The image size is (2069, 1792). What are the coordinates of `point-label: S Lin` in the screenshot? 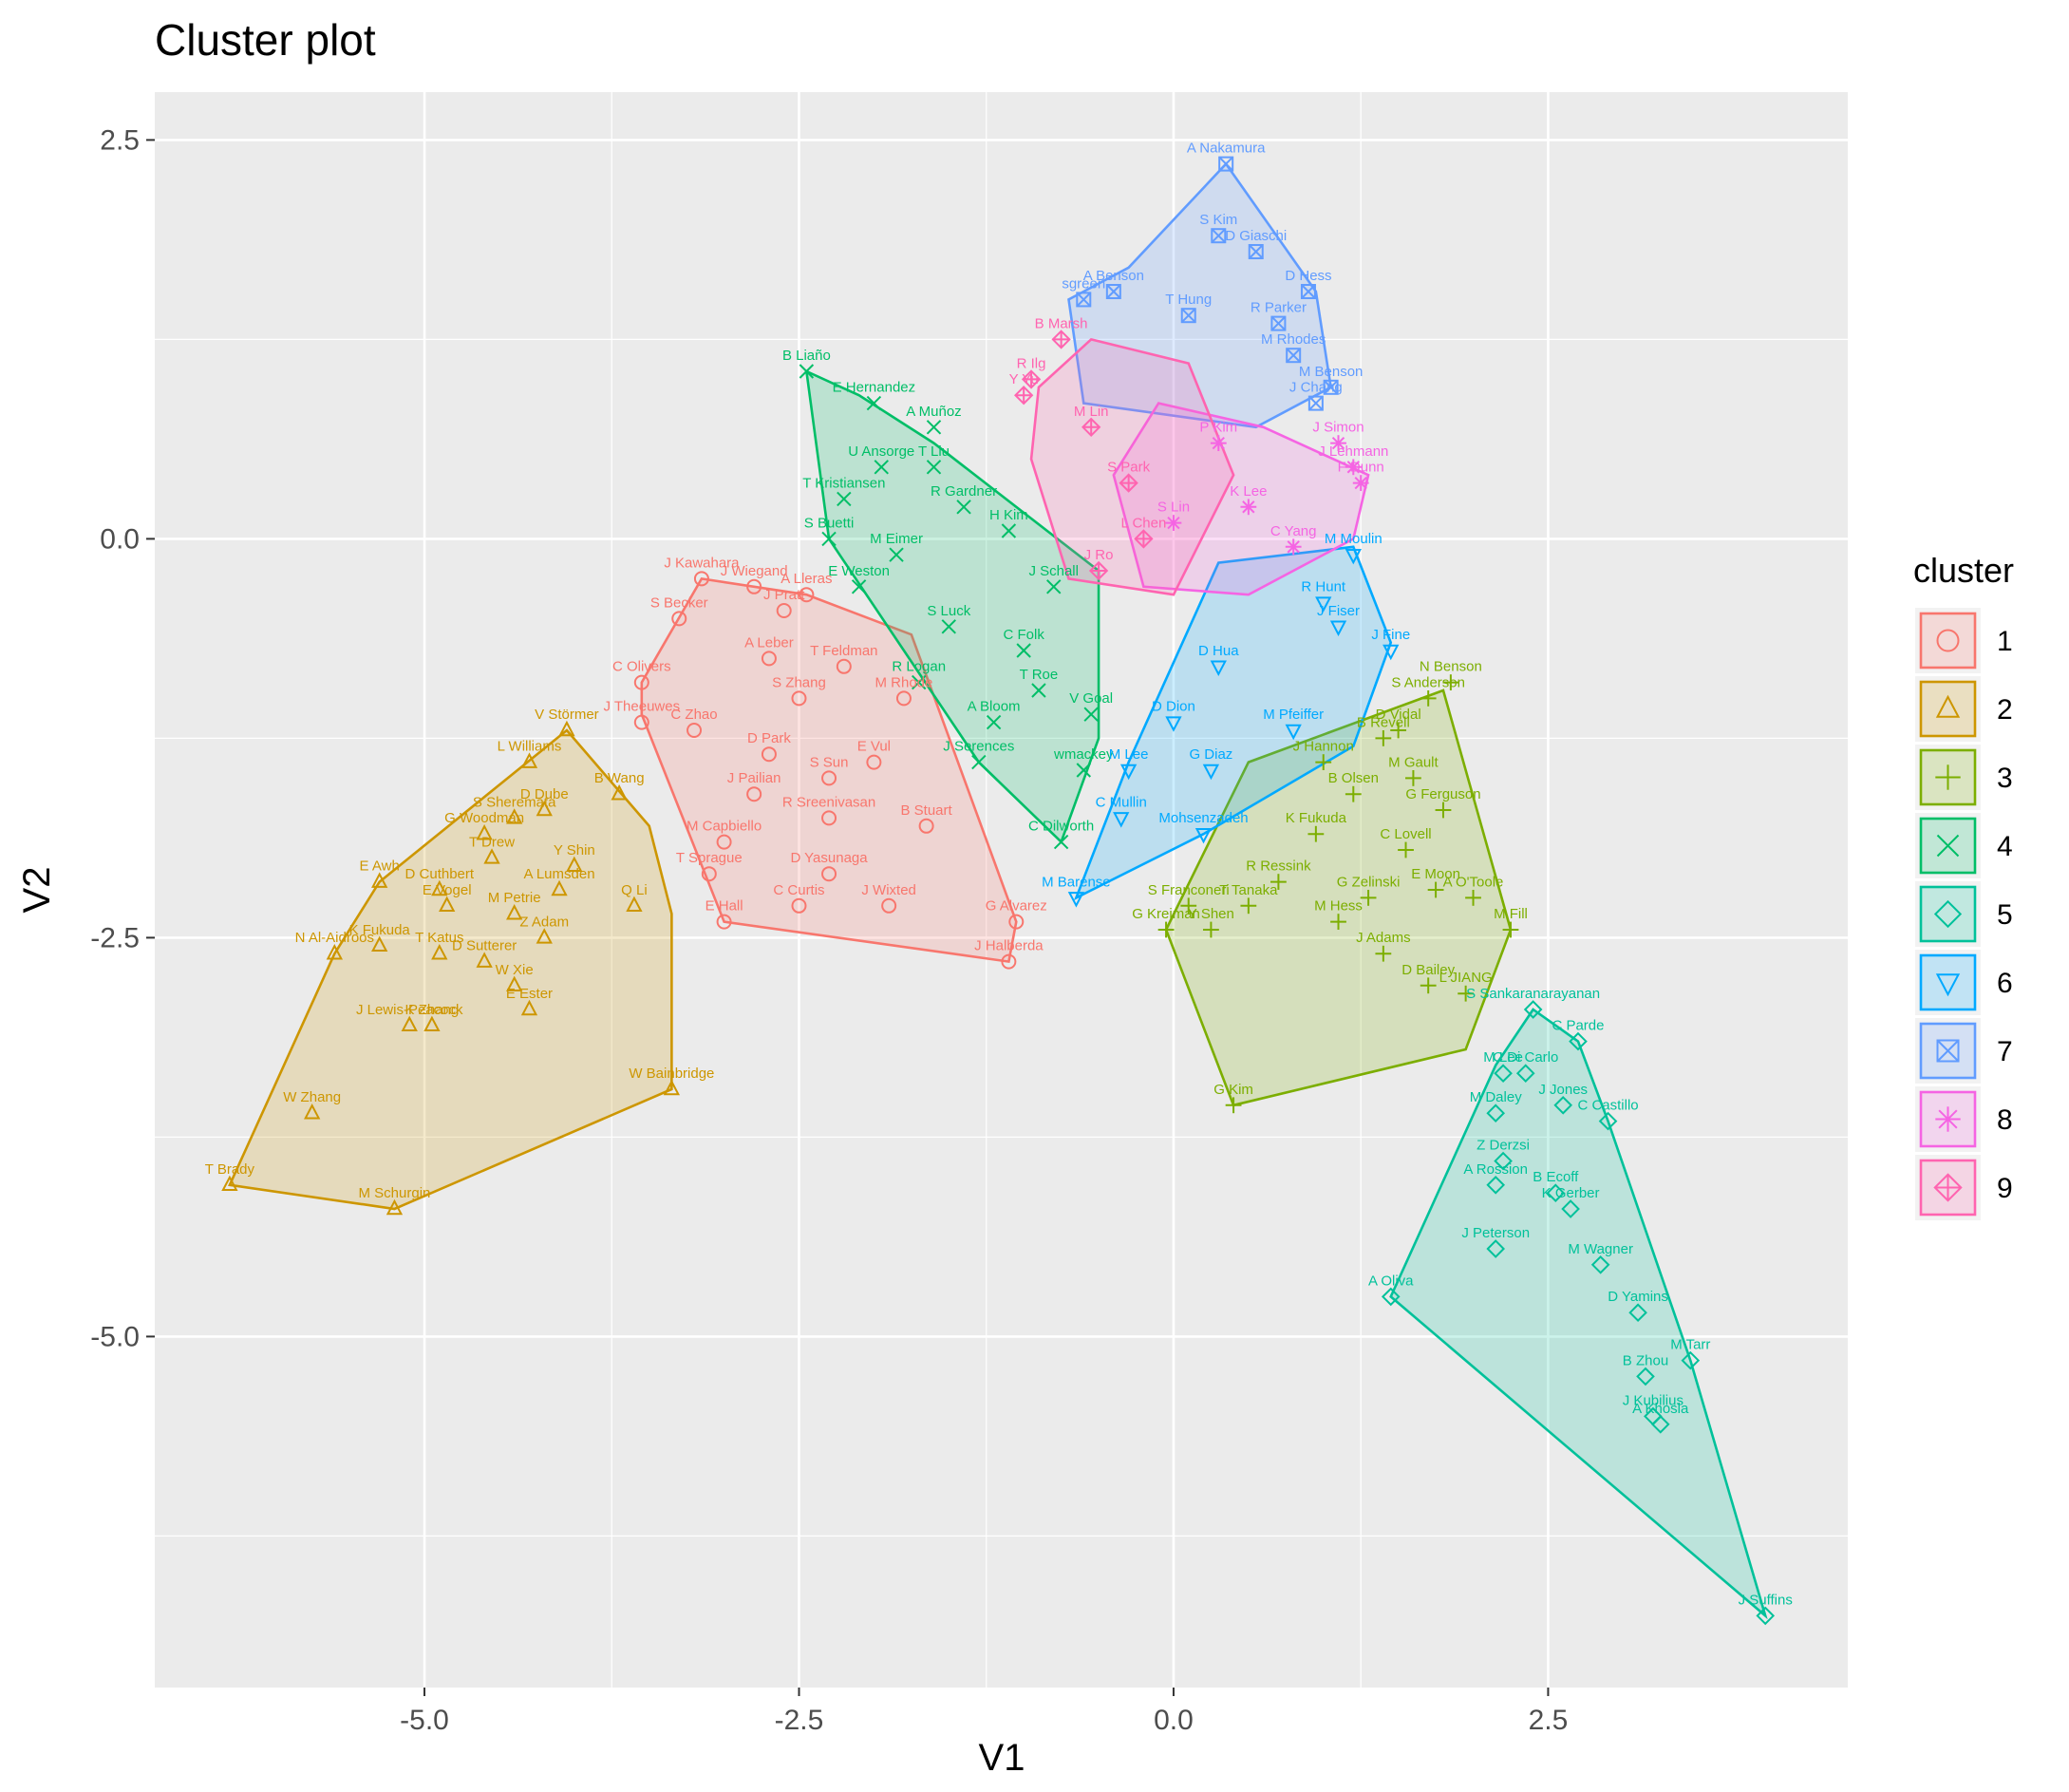 It's located at (1173, 508).